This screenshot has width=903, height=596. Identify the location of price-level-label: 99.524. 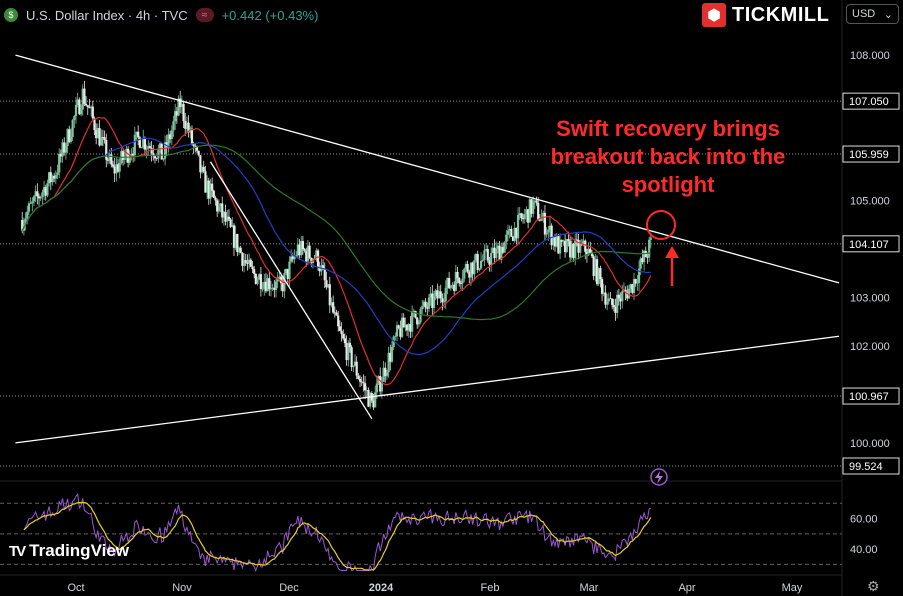
(866, 467).